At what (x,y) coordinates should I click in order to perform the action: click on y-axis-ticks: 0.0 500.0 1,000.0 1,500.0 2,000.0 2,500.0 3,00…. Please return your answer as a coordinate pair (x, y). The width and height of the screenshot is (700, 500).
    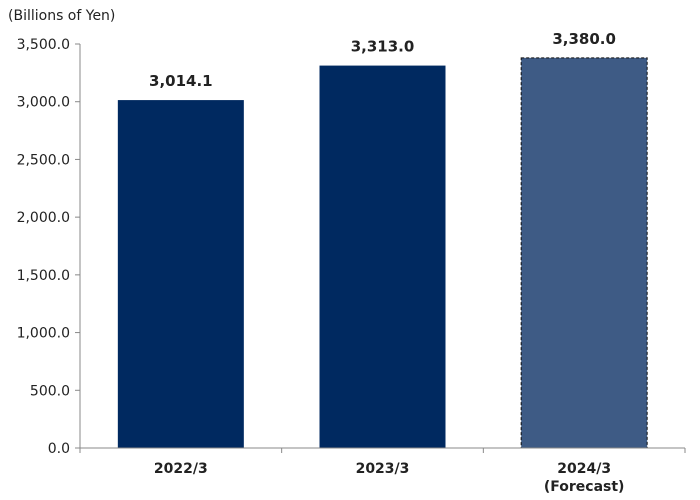
    Looking at the image, I should click on (48, 247).